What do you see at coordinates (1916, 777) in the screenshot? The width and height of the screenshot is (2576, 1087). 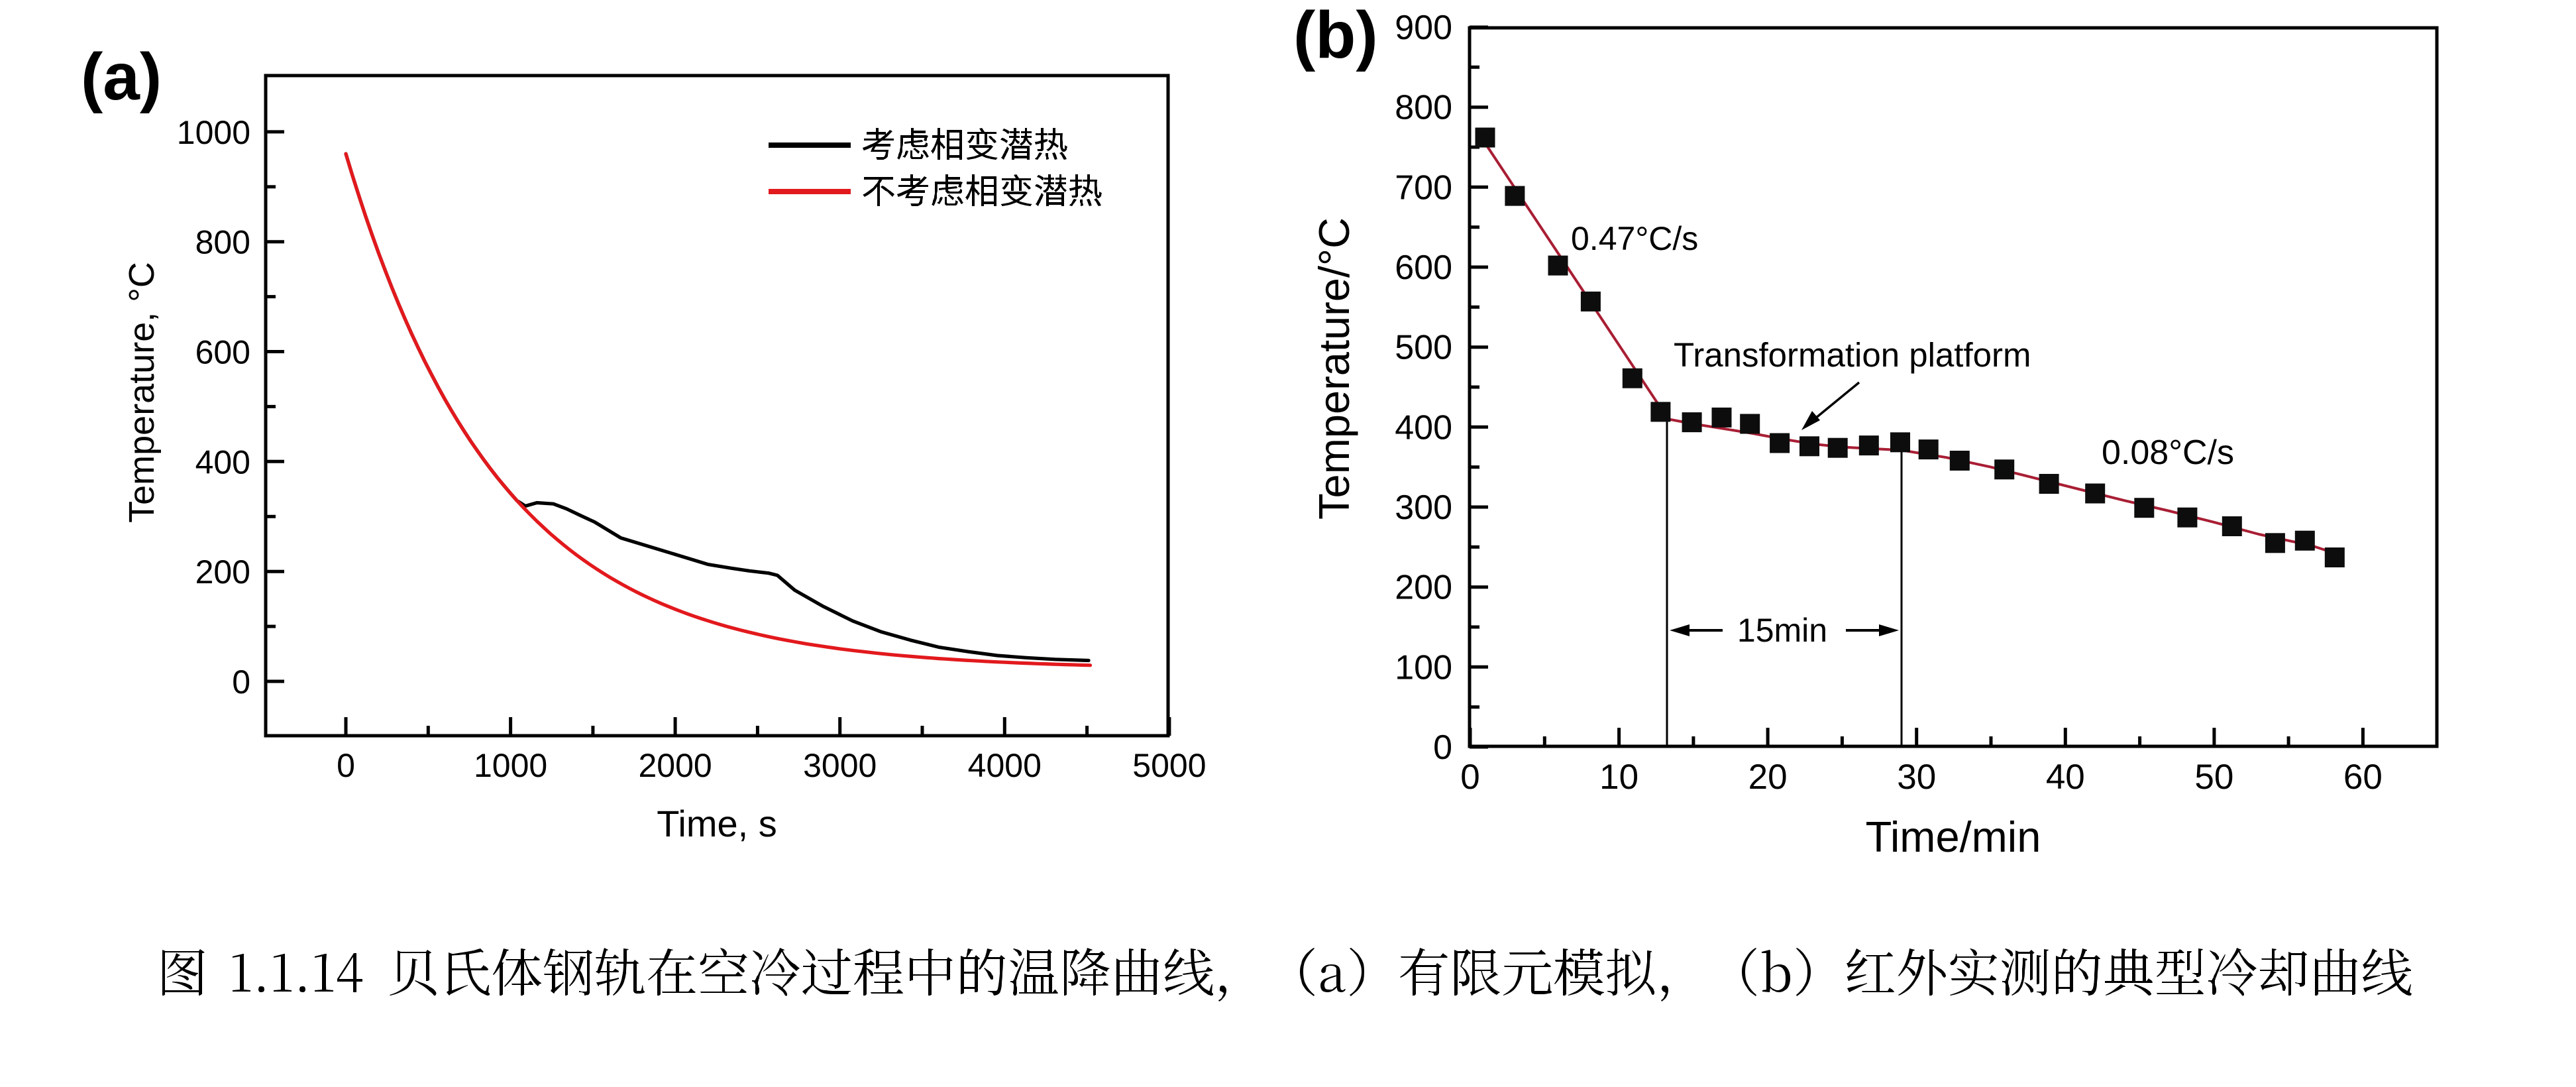 I see `svg-text: 30` at bounding box center [1916, 777].